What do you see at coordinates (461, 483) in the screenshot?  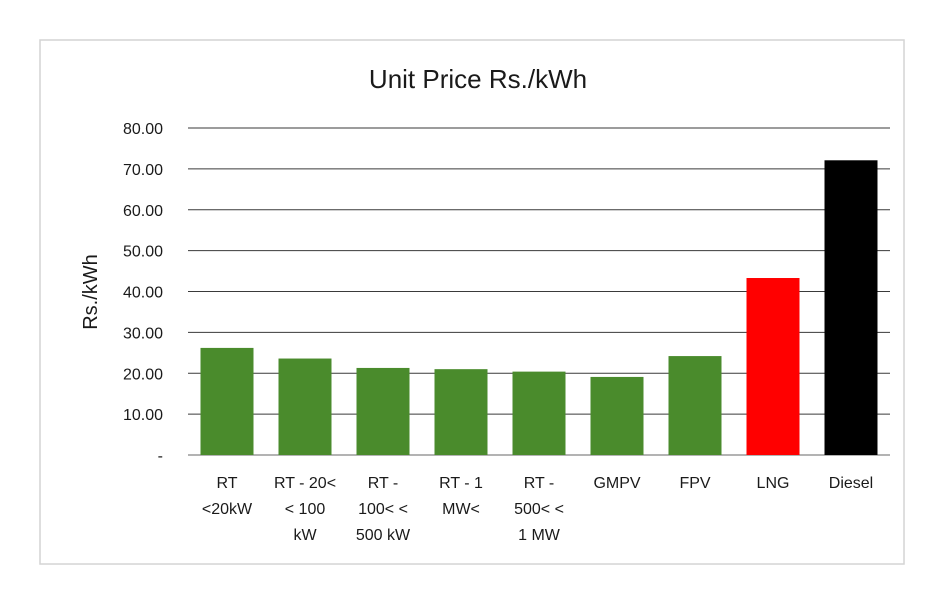 I see `x-category-label-line: RT - 1` at bounding box center [461, 483].